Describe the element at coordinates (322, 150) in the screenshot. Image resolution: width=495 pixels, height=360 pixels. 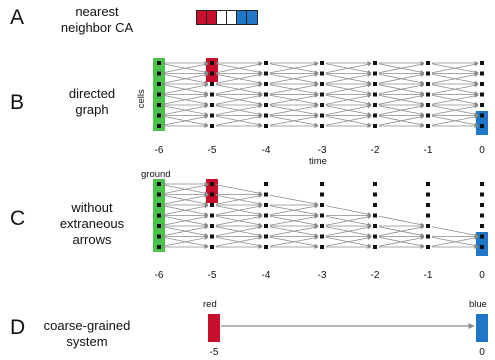
I see `b-tick-label: -3` at that location.